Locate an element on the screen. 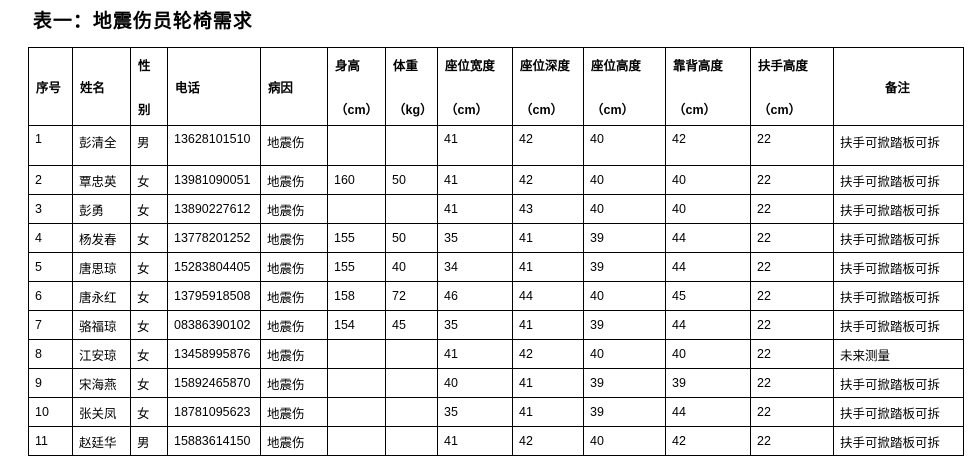 The height and width of the screenshot is (470, 975). column-header-gender: 性别 is located at coordinates (149, 86).